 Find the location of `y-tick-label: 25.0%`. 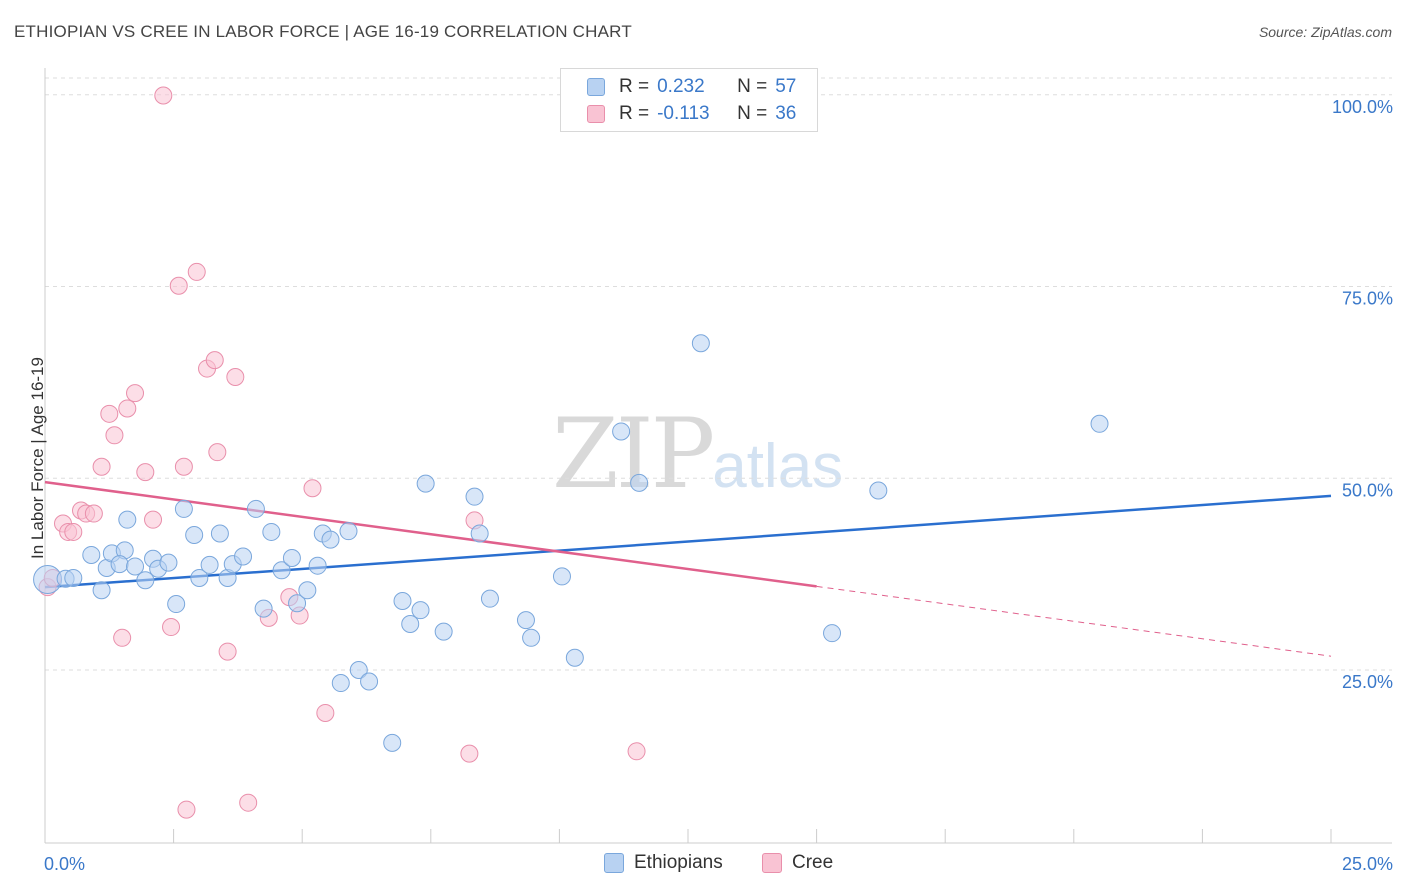

y-tick-label: 25.0% is located at coordinates (1367, 682).